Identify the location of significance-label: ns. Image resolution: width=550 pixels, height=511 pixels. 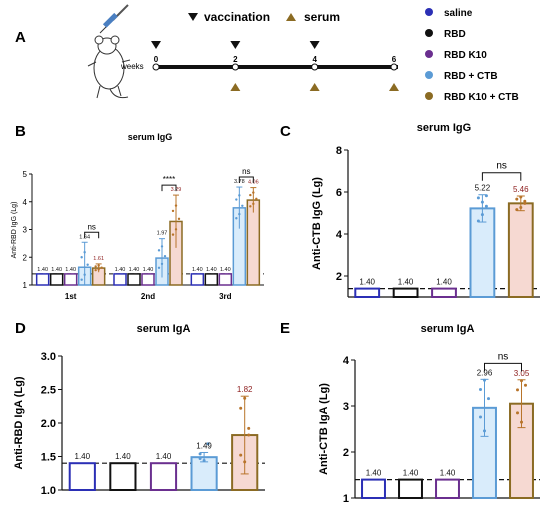
(246, 171).